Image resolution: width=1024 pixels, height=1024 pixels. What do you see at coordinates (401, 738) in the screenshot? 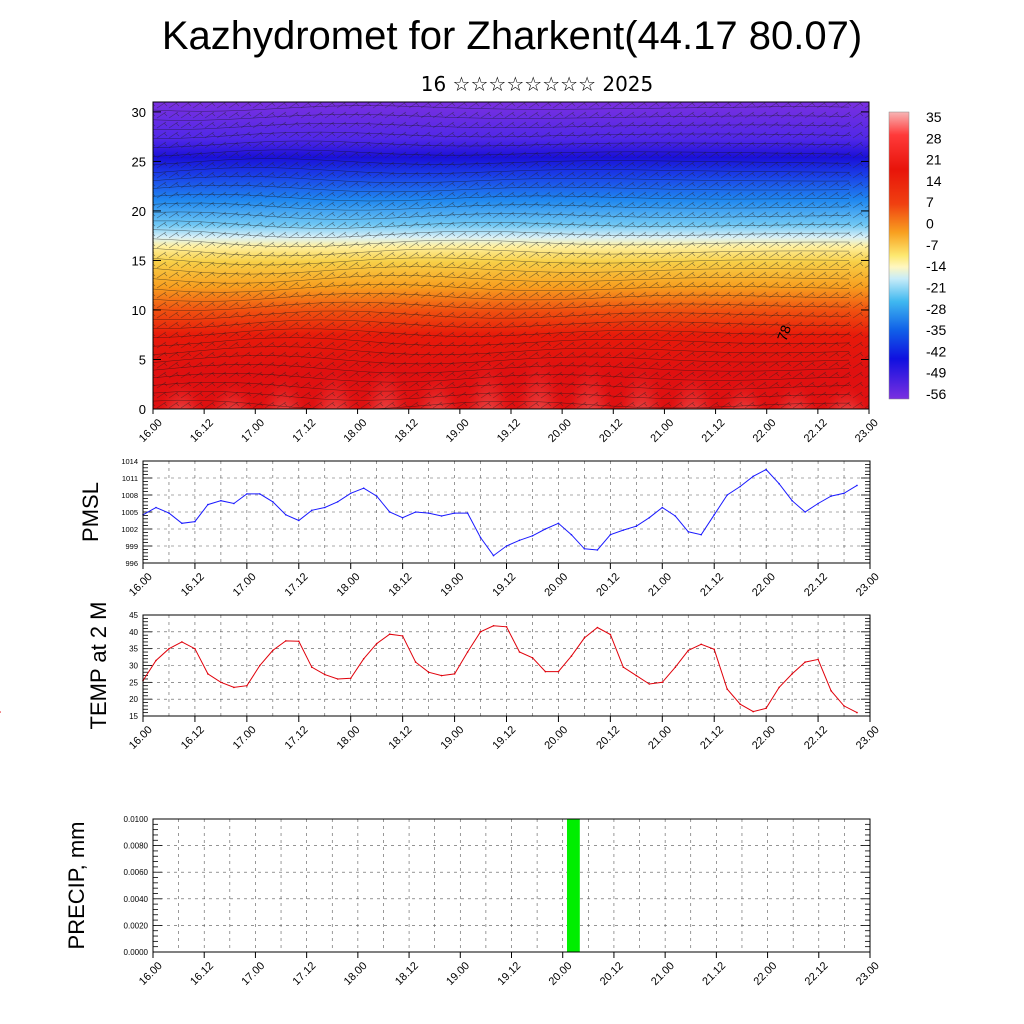
I see `x-tick-label: 18.12` at bounding box center [401, 738].